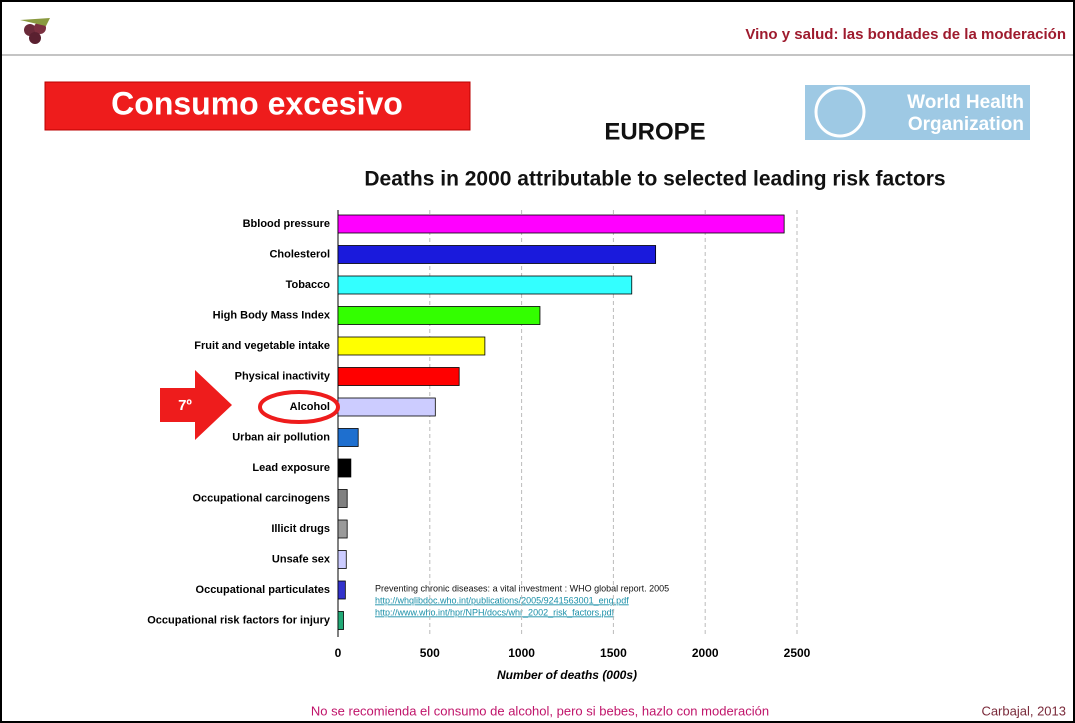 This screenshot has height=723, width=1075. I want to click on y-tick-label: Illicit drugs, so click(300, 529).